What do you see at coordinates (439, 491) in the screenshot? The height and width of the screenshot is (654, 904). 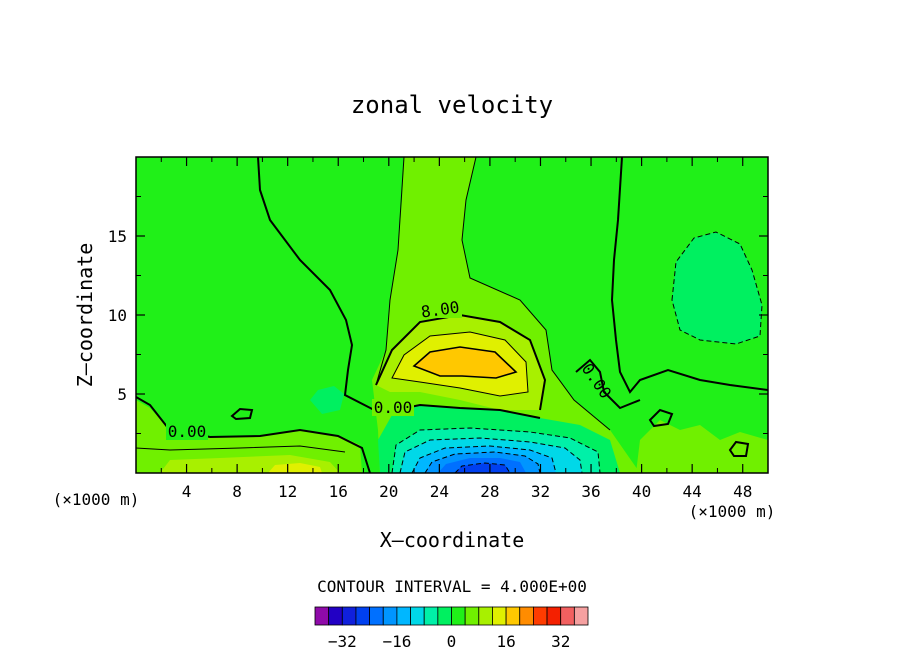 I see `x-tick-label: 24` at bounding box center [439, 491].